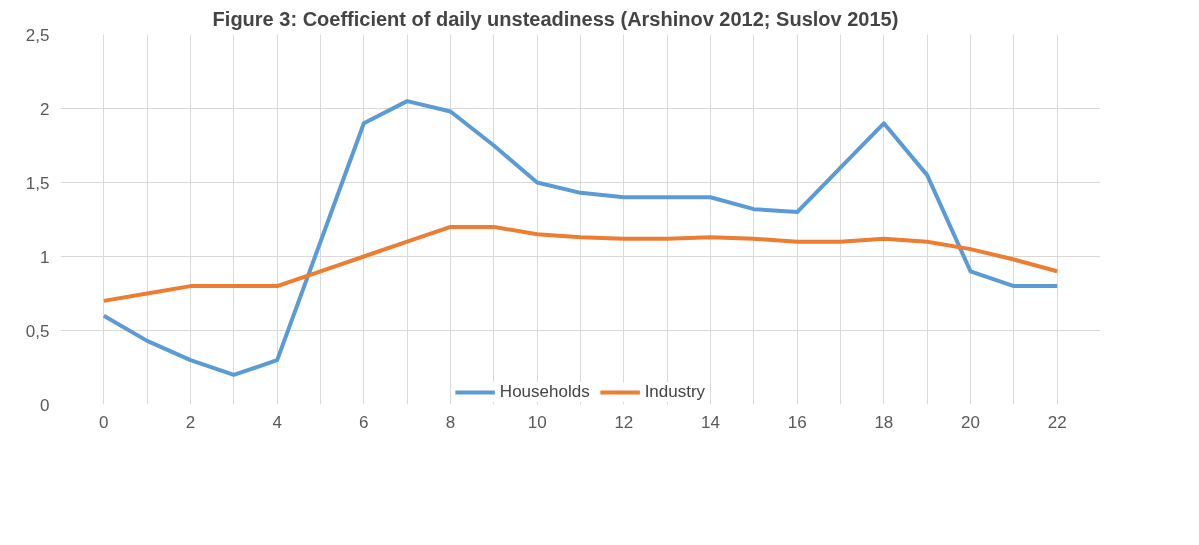 Image resolution: width=1199 pixels, height=545 pixels. Describe the element at coordinates (675, 392) in the screenshot. I see `legend-label: Industry` at that location.